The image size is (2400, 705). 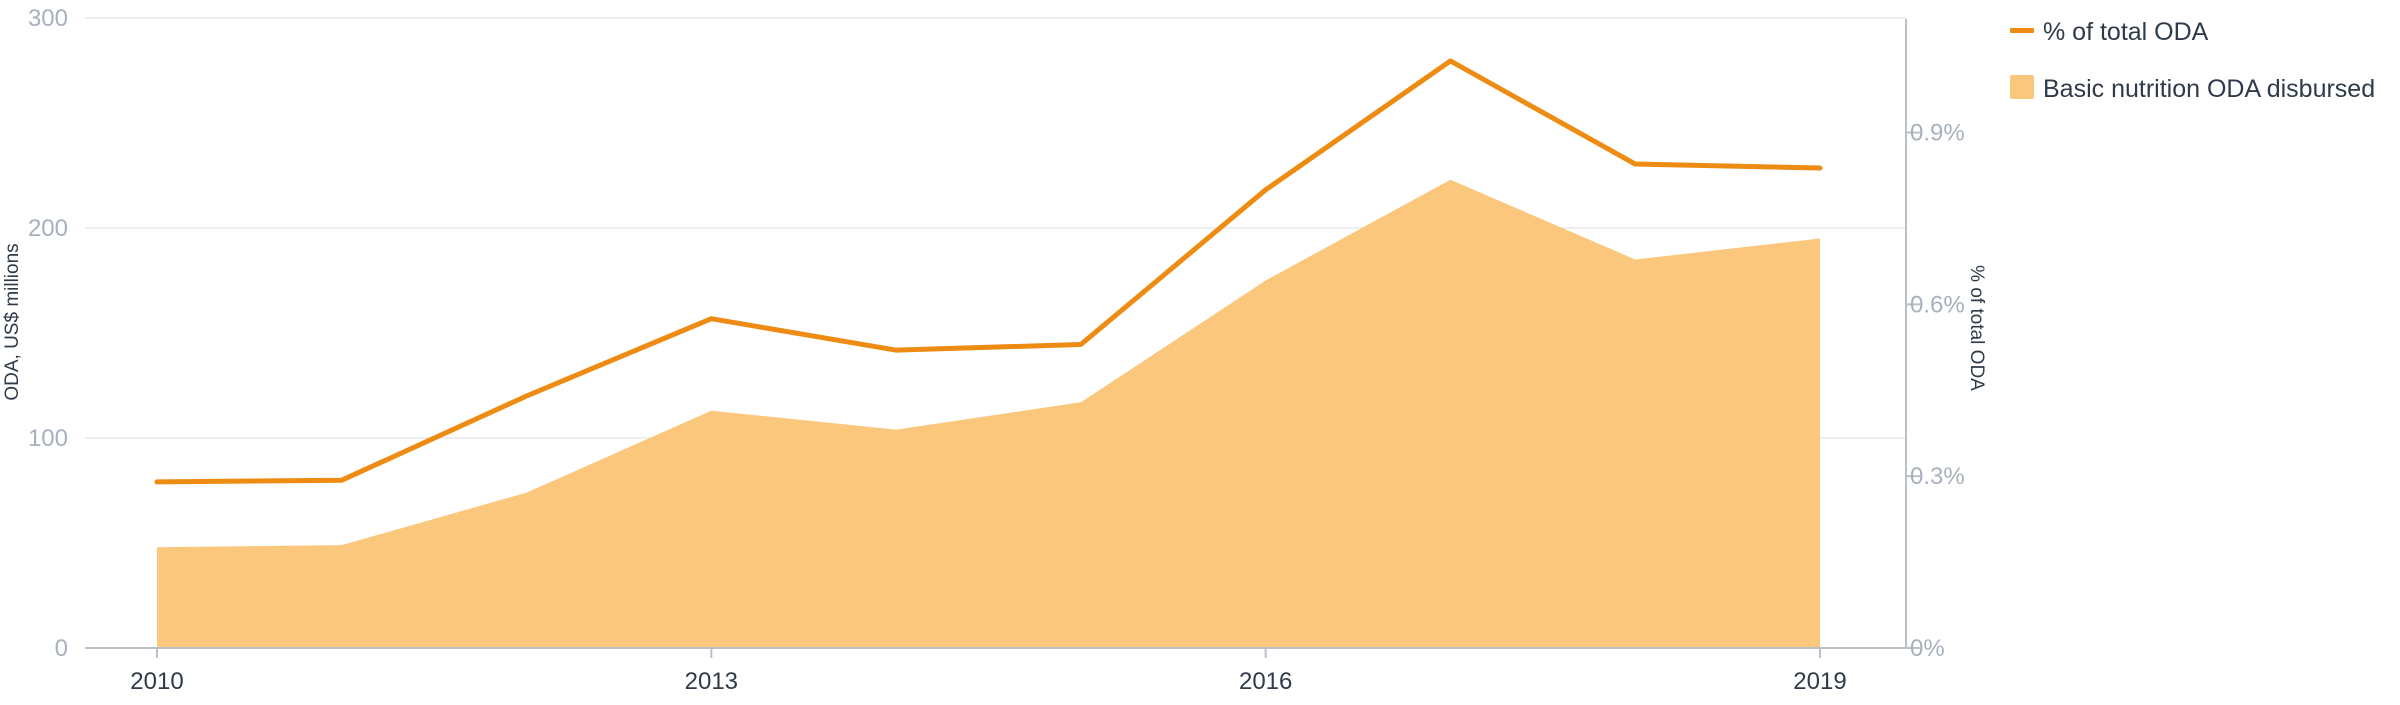 What do you see at coordinates (1976, 328) in the screenshot?
I see `right-axis-title: % of total ODA` at bounding box center [1976, 328].